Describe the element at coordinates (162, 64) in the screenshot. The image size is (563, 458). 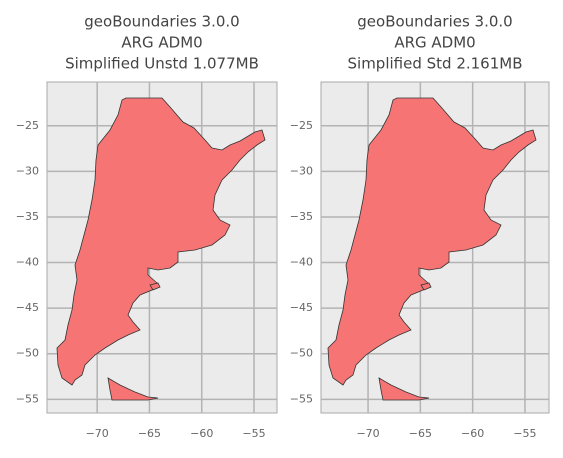
I see `chart-title: Simplified Unstd 1.077MB` at that location.